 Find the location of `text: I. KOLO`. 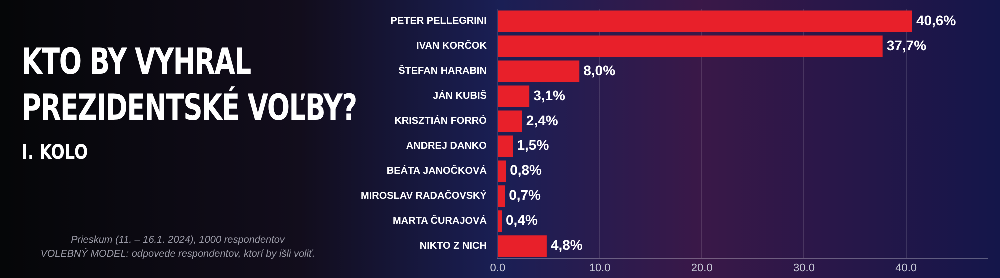

text: I. KOLO is located at coordinates (55, 152).